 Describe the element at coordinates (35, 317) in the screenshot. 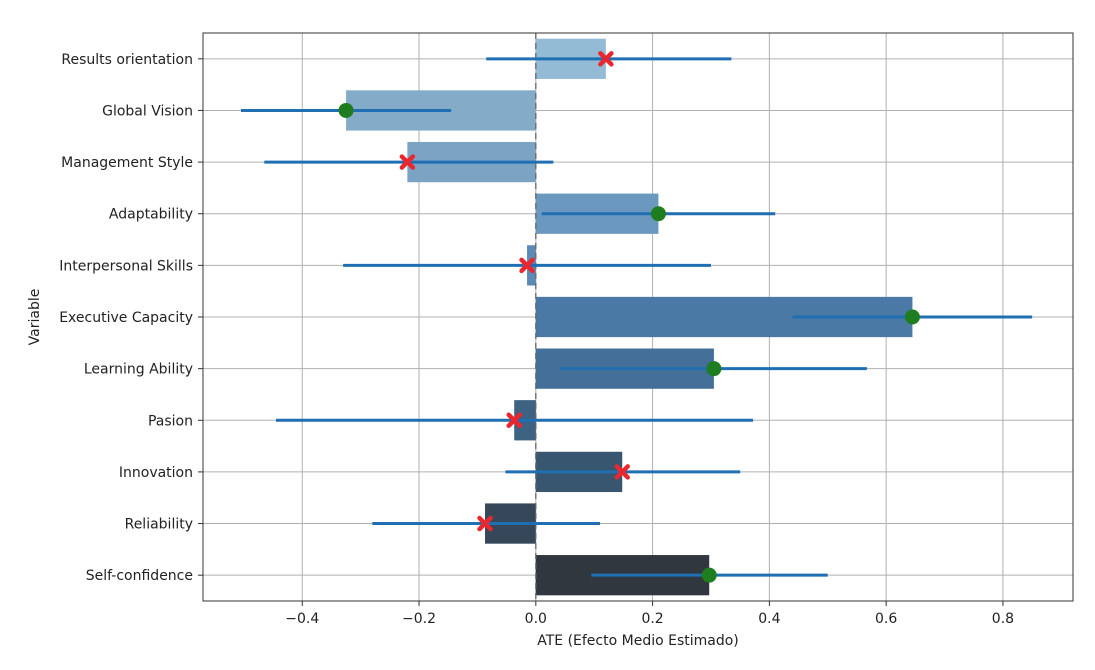

I see `y-axis-label: Variable` at that location.